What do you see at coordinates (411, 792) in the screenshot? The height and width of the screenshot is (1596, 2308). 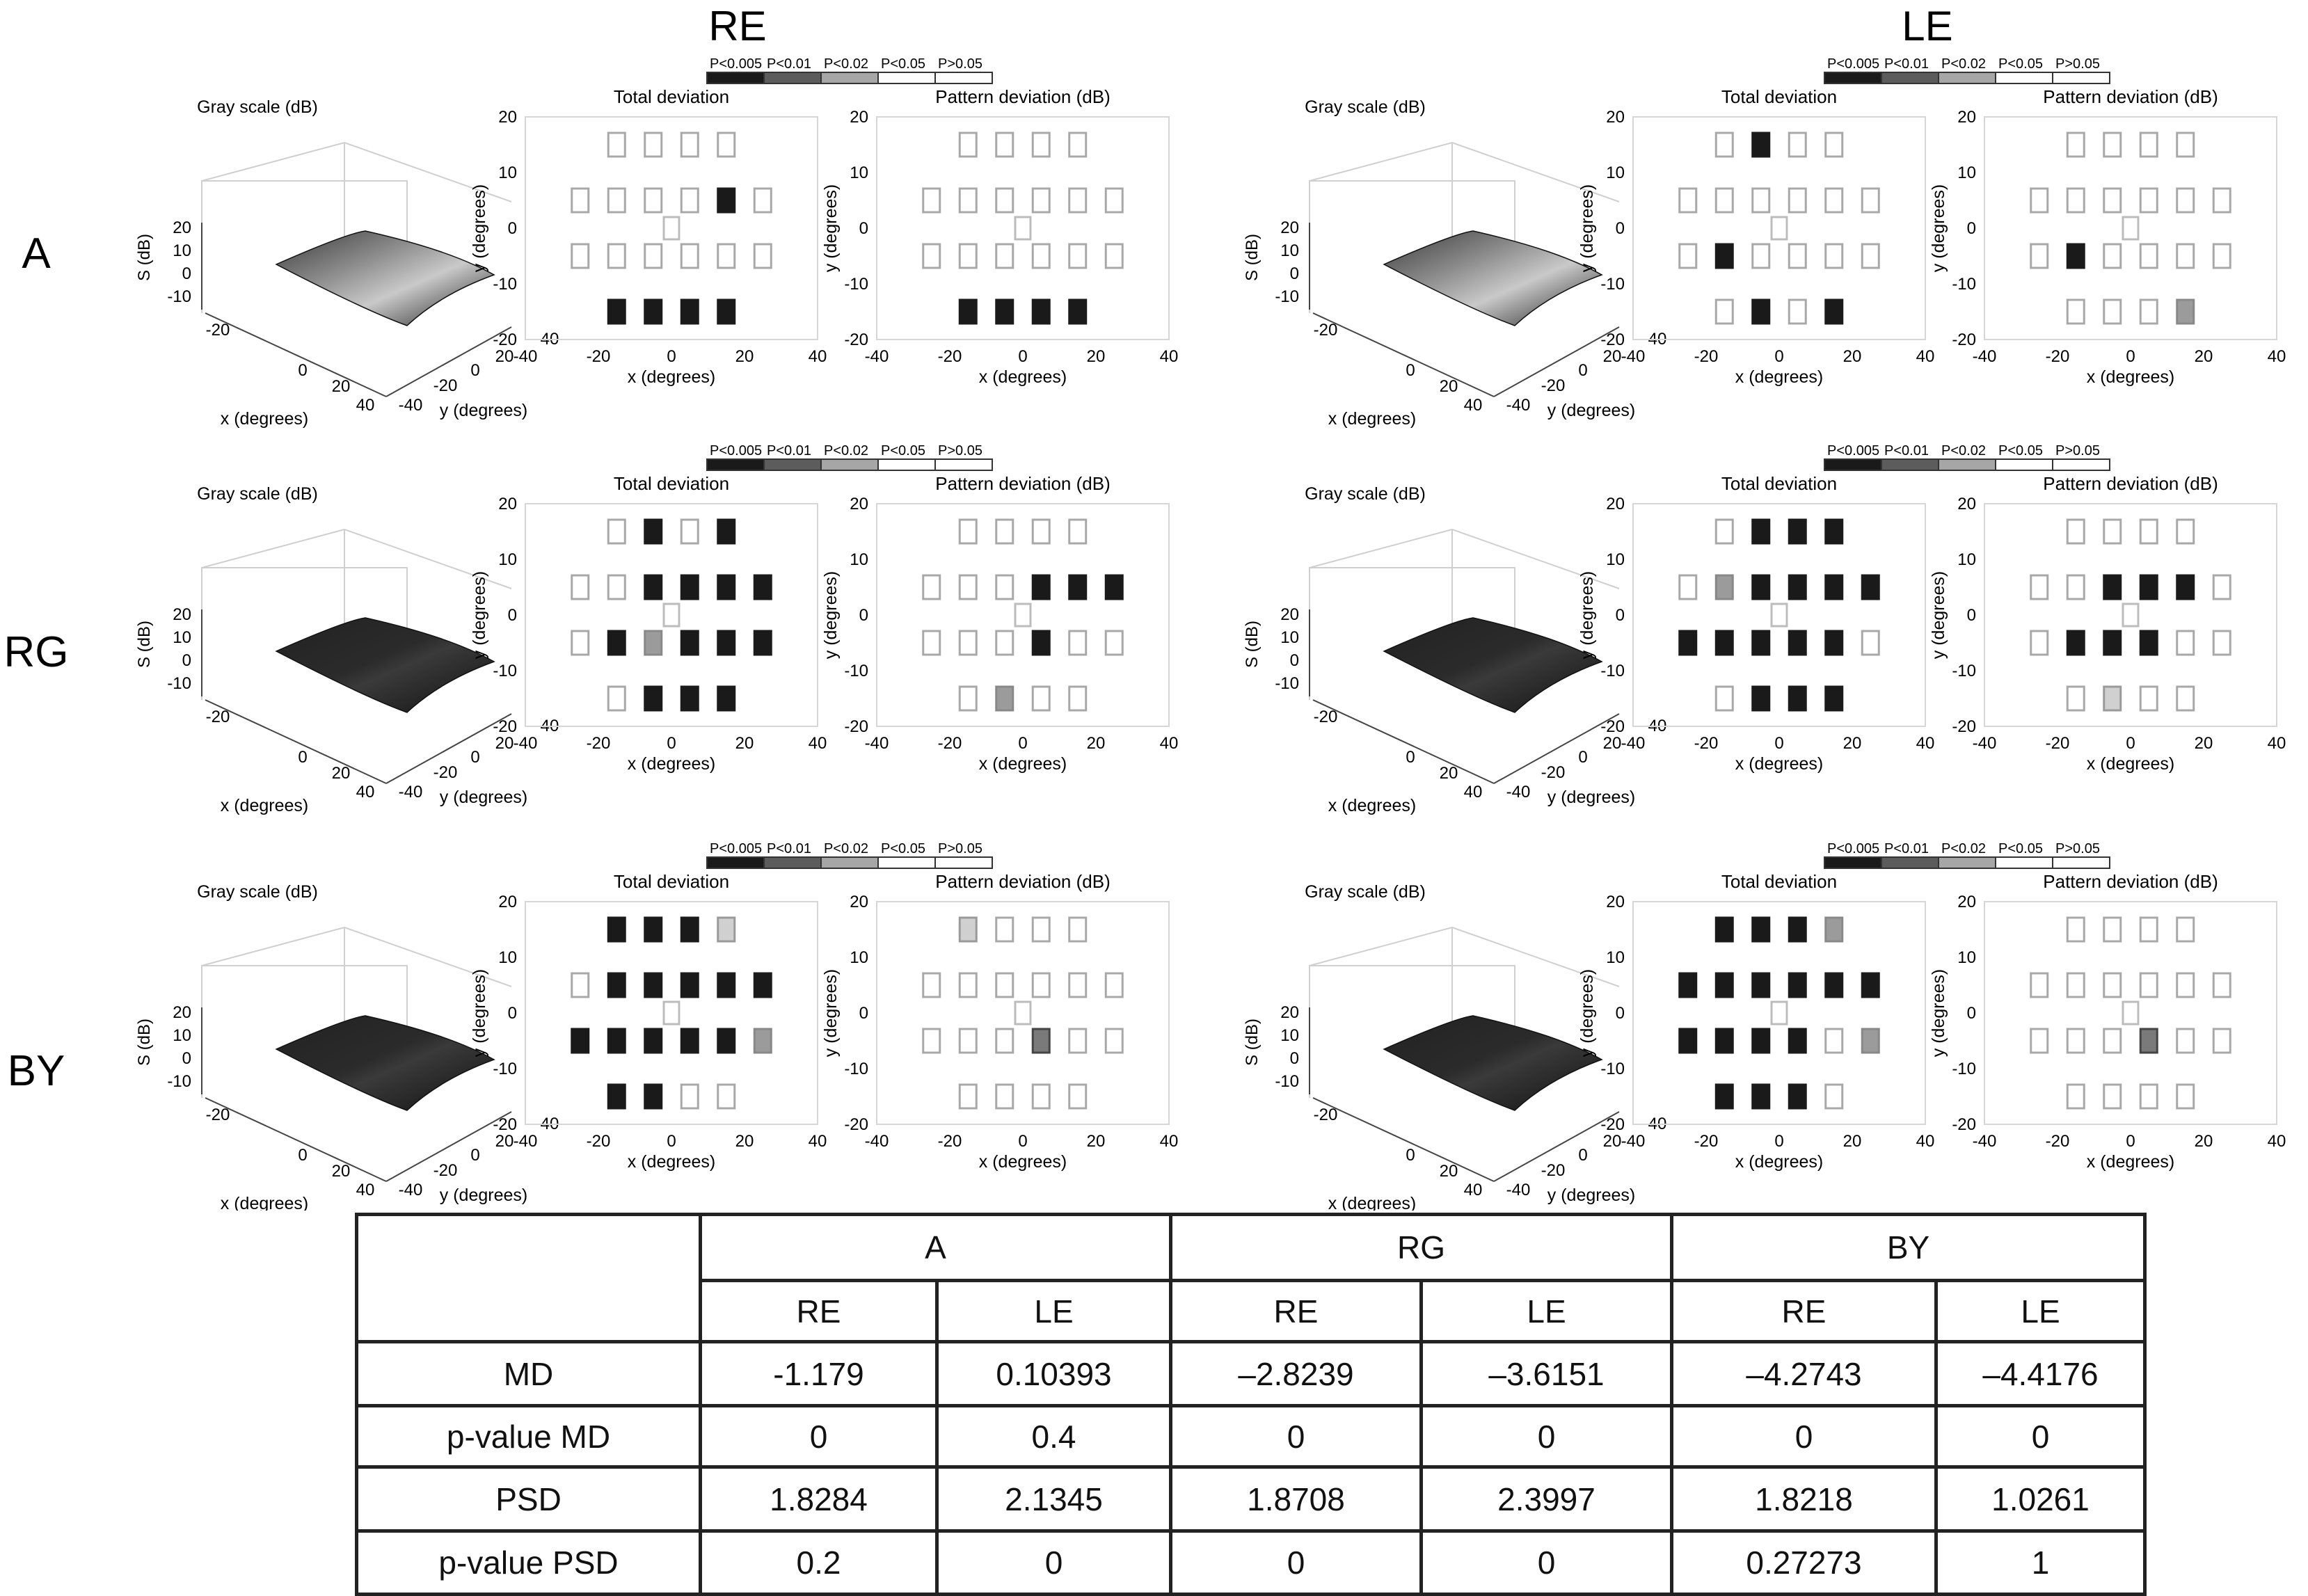 I see `y-tick-label: -40` at bounding box center [411, 792].